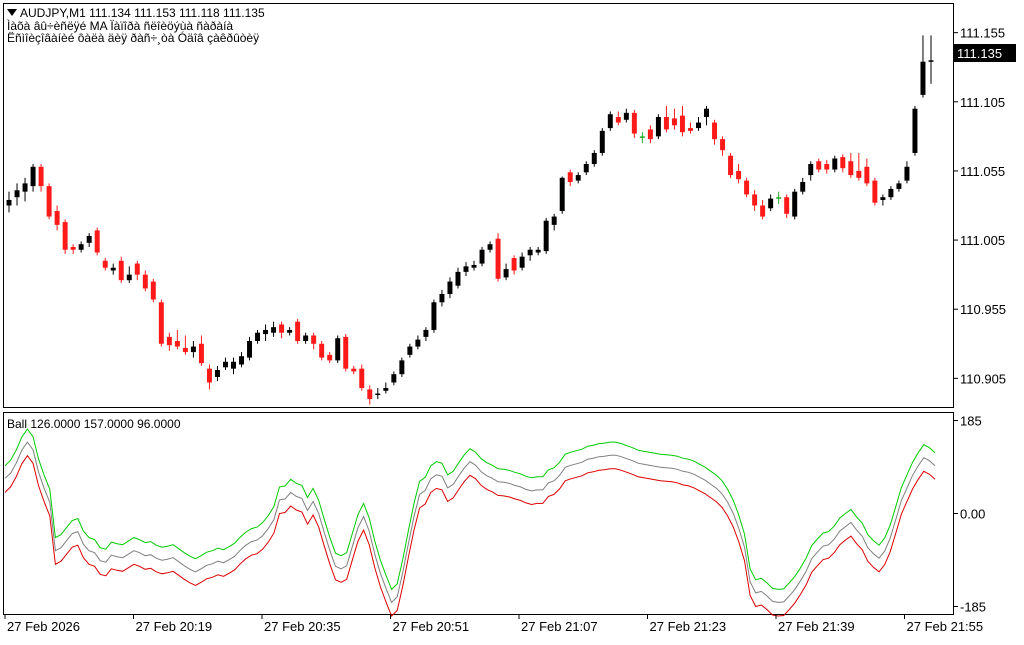 The image size is (1024, 645). What do you see at coordinates (174, 626) in the screenshot?
I see `time-tick-label: 27 Feb 20:19` at bounding box center [174, 626].